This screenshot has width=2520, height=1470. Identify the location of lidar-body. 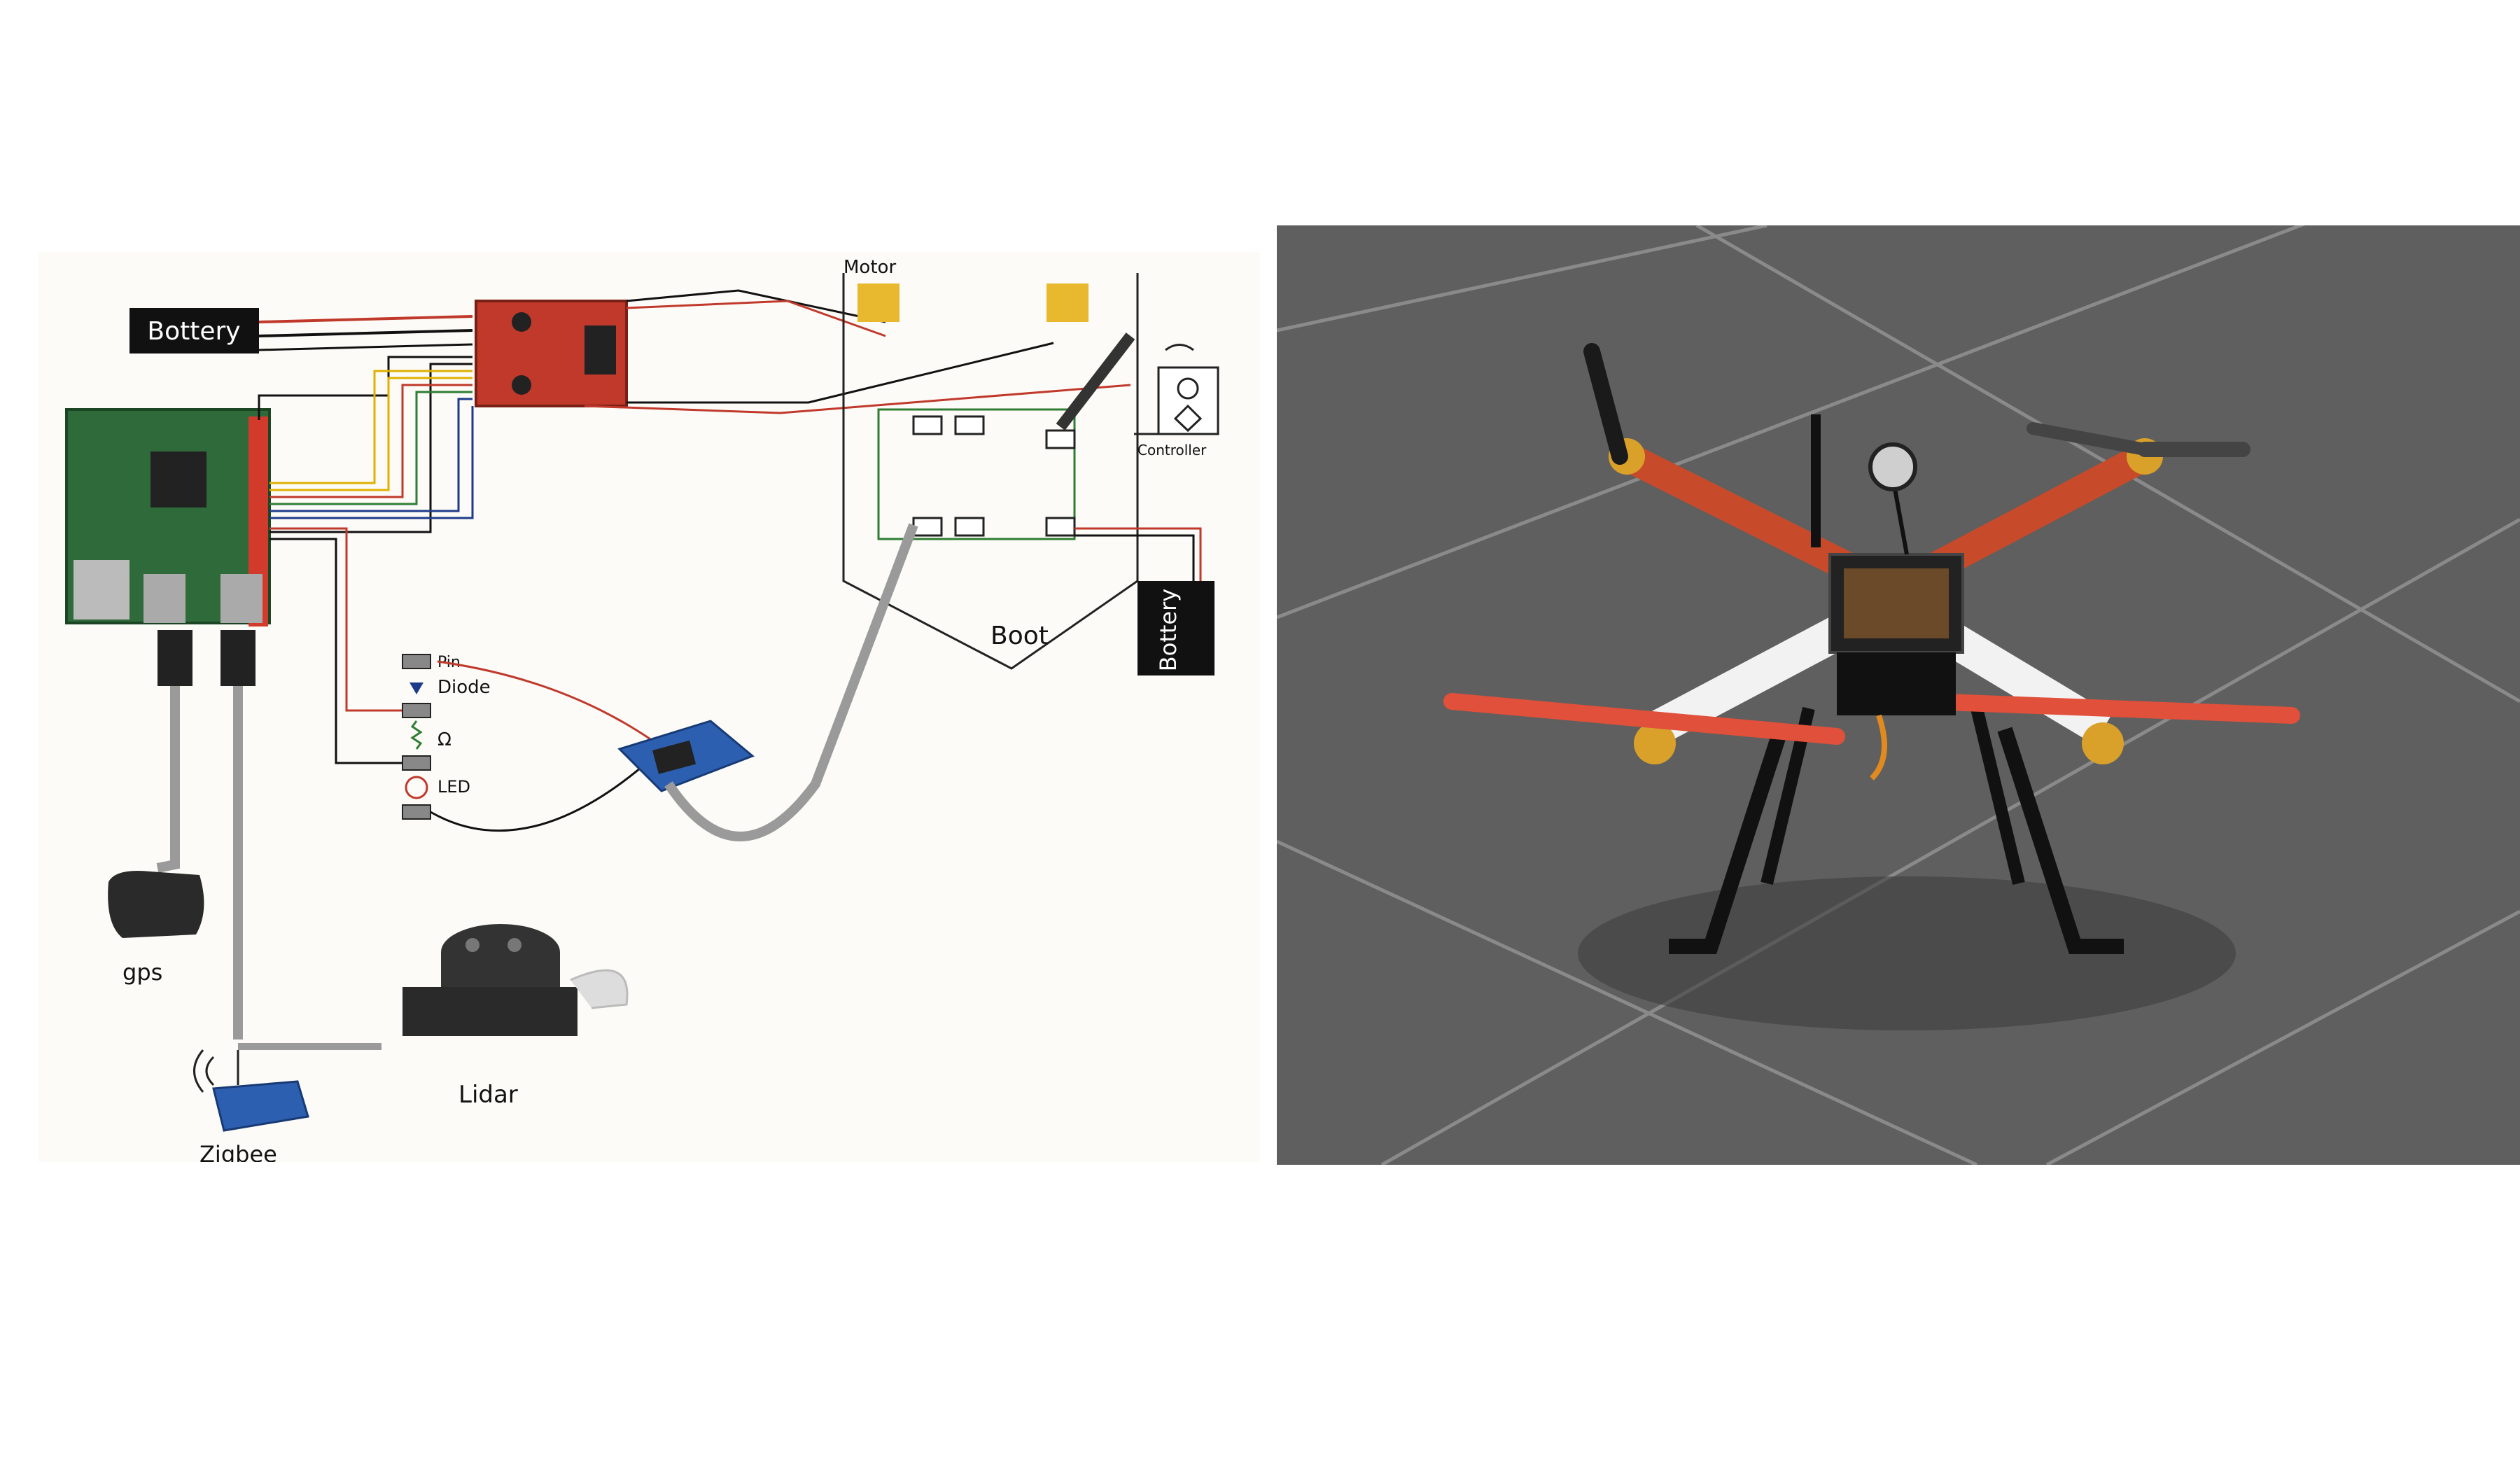
(500, 969).